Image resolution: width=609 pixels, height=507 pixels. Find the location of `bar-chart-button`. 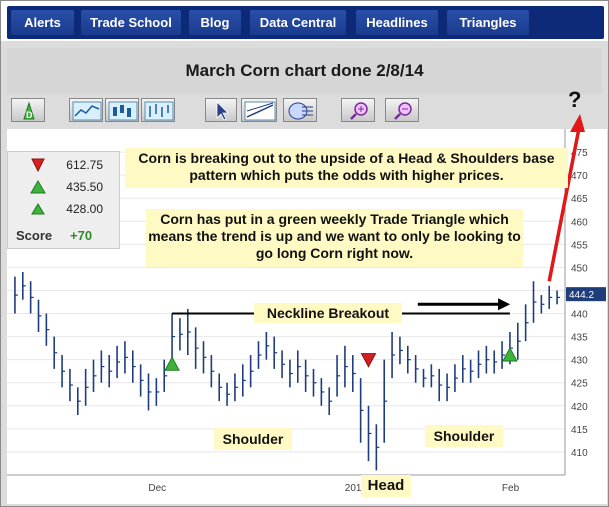

bar-chart-button is located at coordinates (158, 110).